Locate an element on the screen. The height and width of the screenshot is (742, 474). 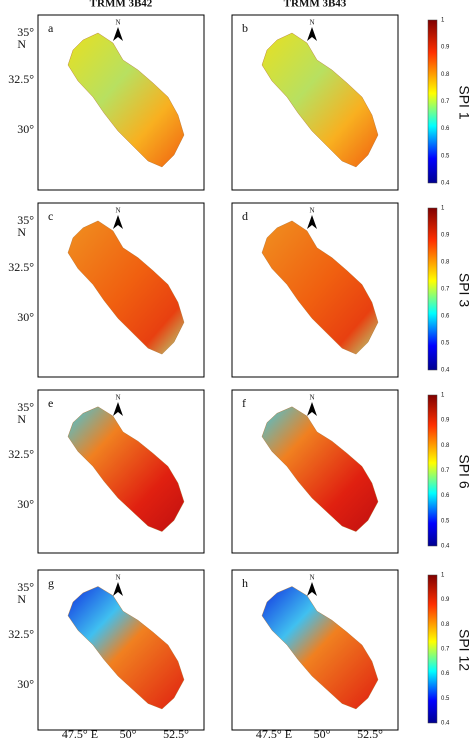
panel-letter: a is located at coordinates (51, 28).